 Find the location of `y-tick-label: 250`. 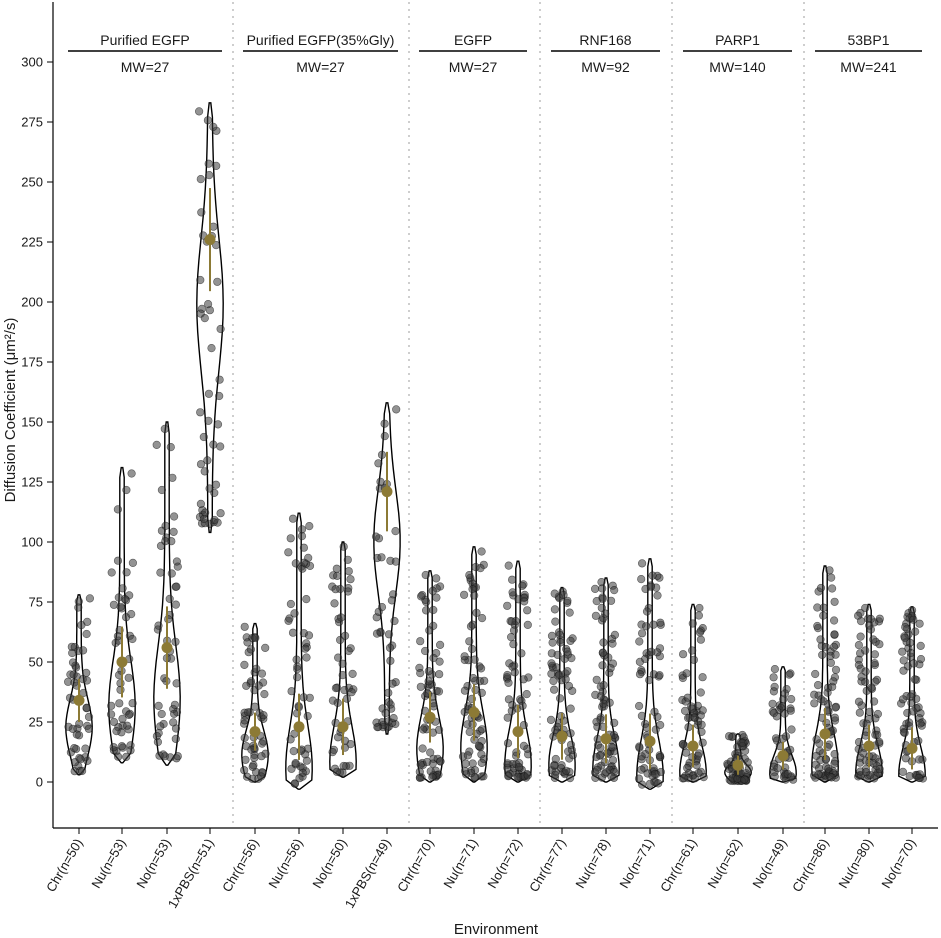

y-tick-label: 250 is located at coordinates (32, 182).